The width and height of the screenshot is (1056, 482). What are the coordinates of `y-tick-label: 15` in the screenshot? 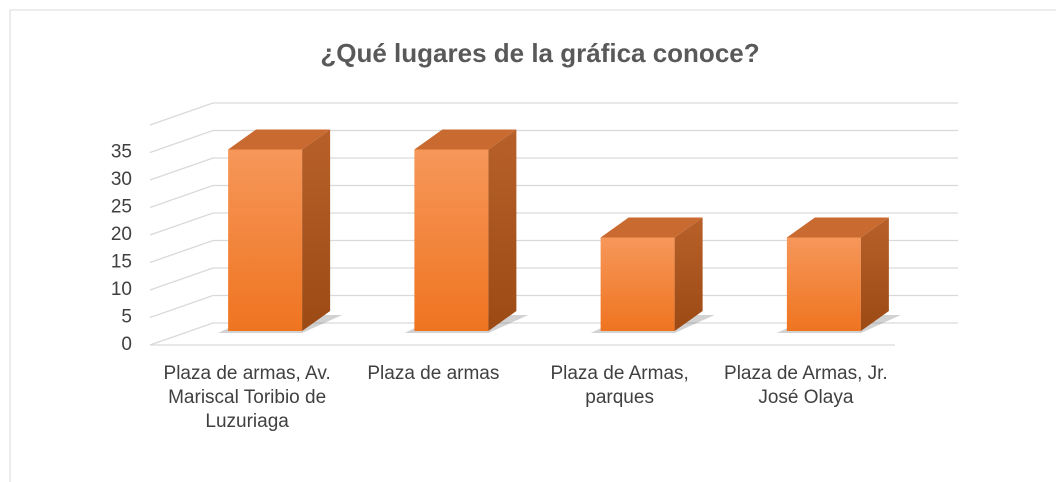 It's located at (121, 262).